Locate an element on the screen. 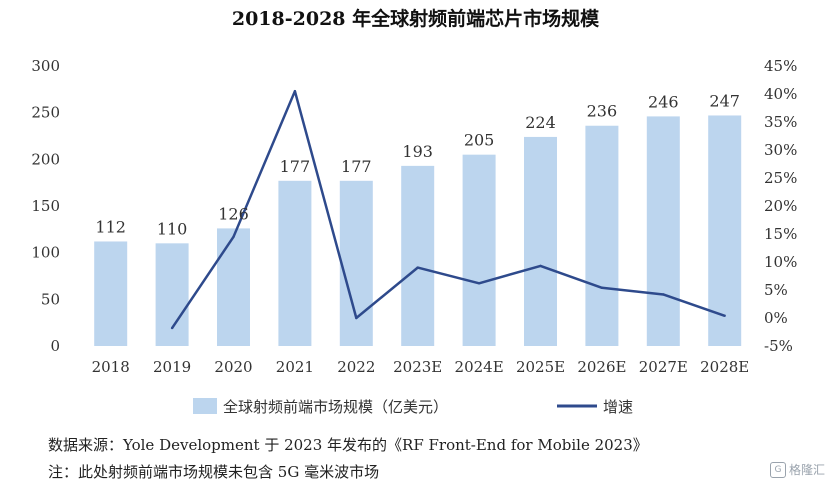  legend: 全球射频前端市场规模（亿美元） 增速 is located at coordinates (413, 407).